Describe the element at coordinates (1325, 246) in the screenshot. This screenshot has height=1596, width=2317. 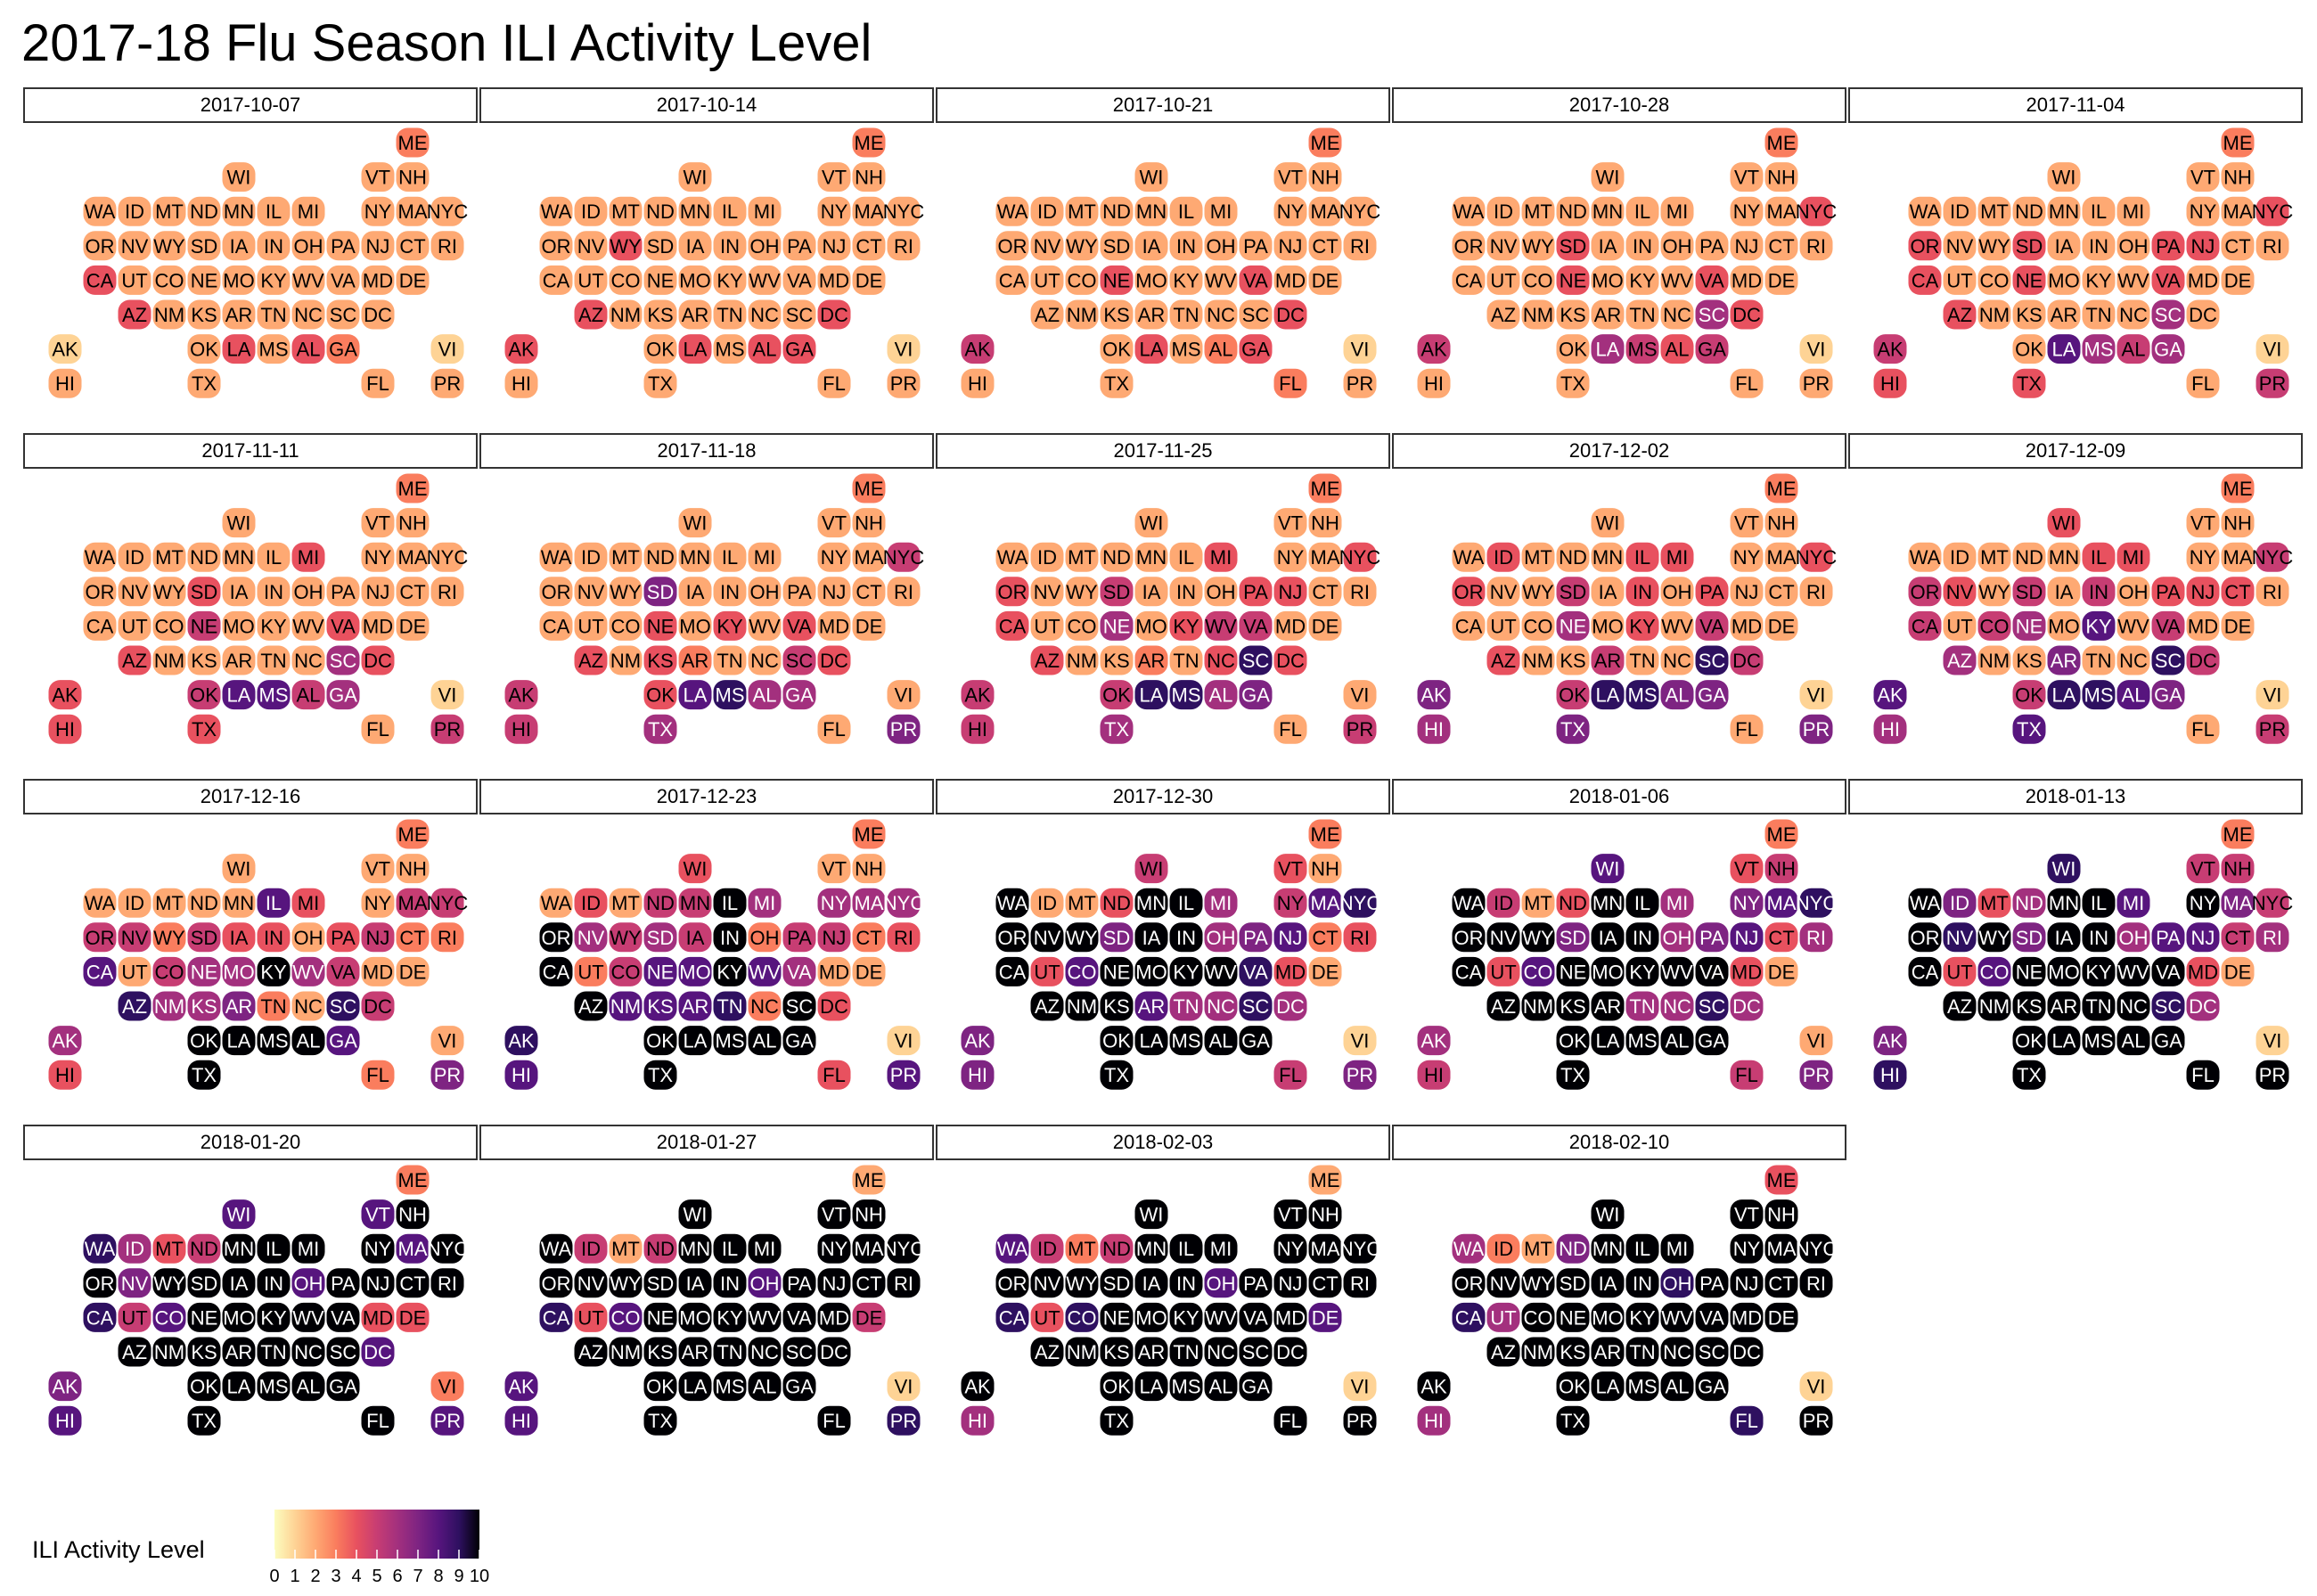
I see `state-tile-ct` at that location.